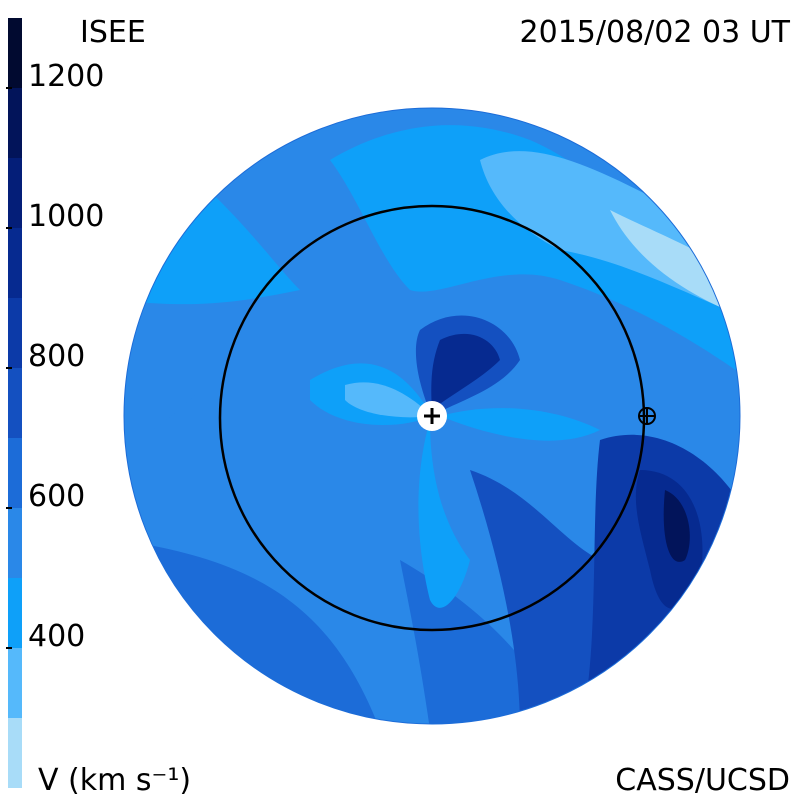  Describe the element at coordinates (56, 356) in the screenshot. I see `colorbar-tick-label: 800` at that location.